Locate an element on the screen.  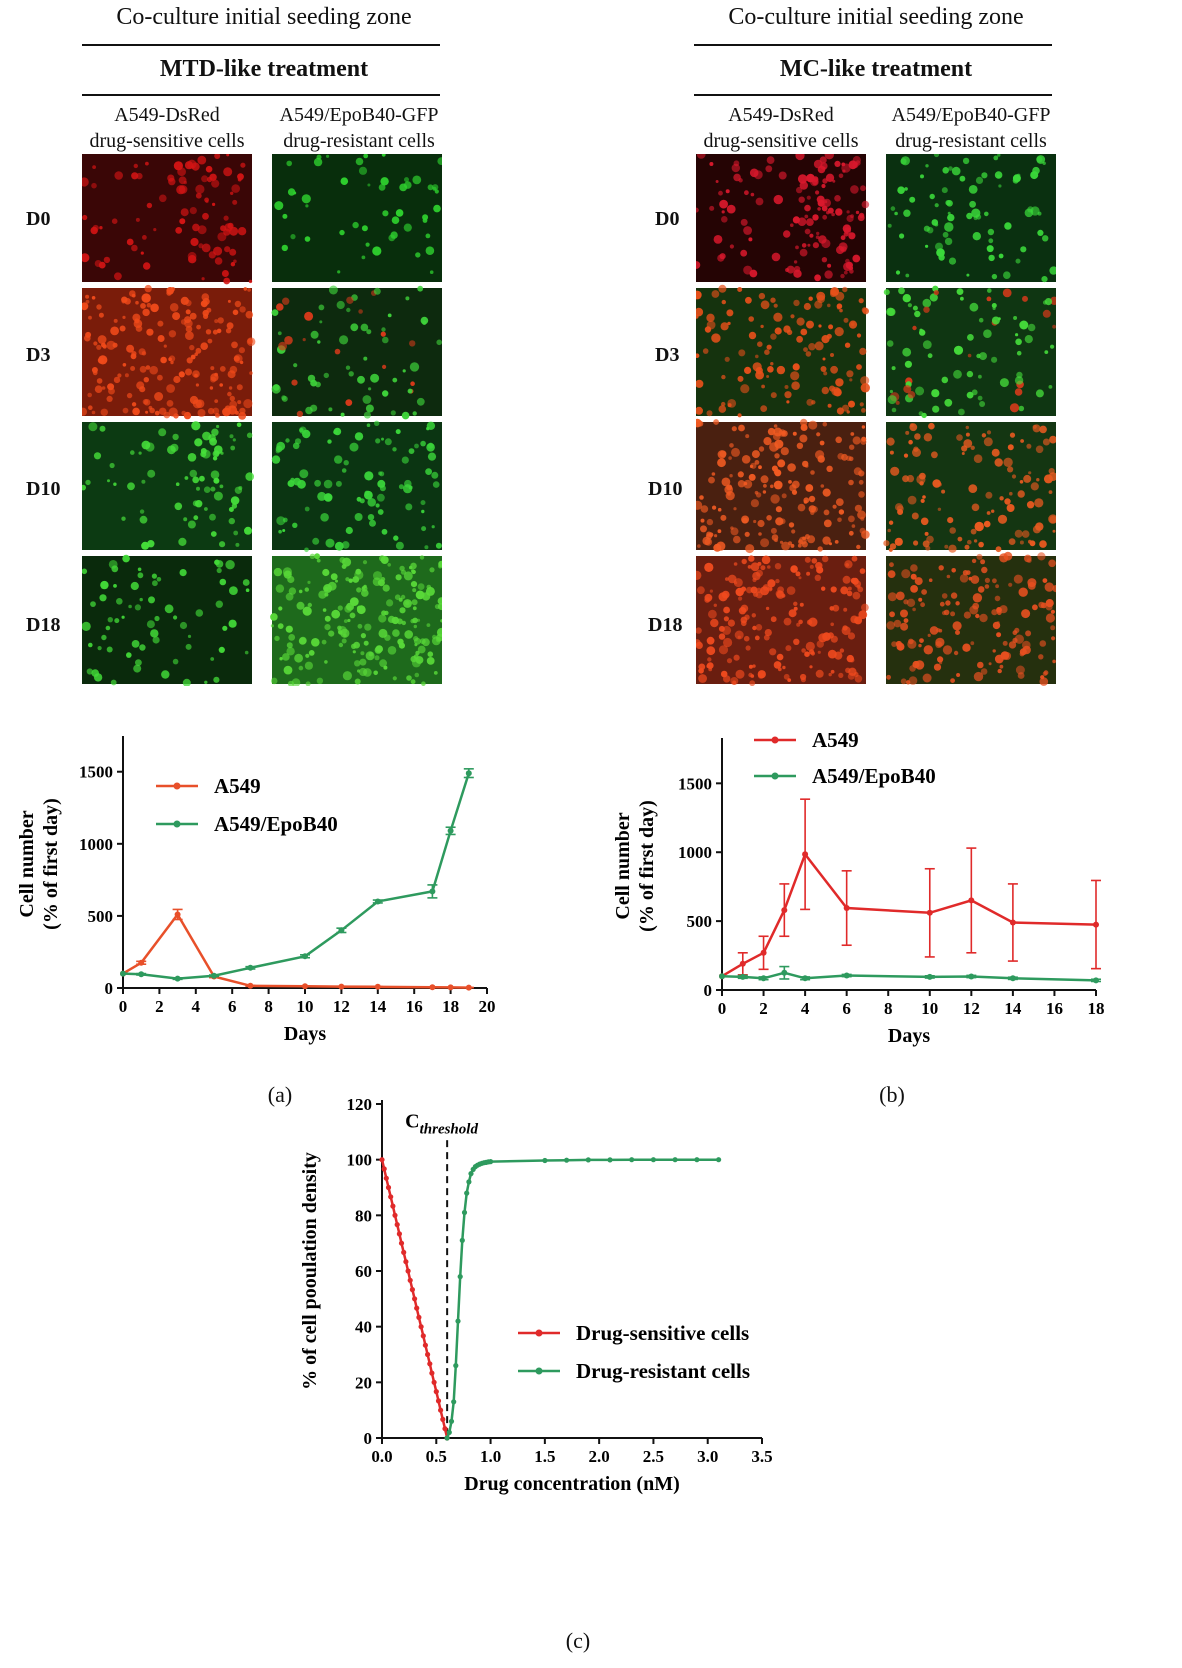
threshold-label-sub: threshold is located at coordinates (449, 1129).